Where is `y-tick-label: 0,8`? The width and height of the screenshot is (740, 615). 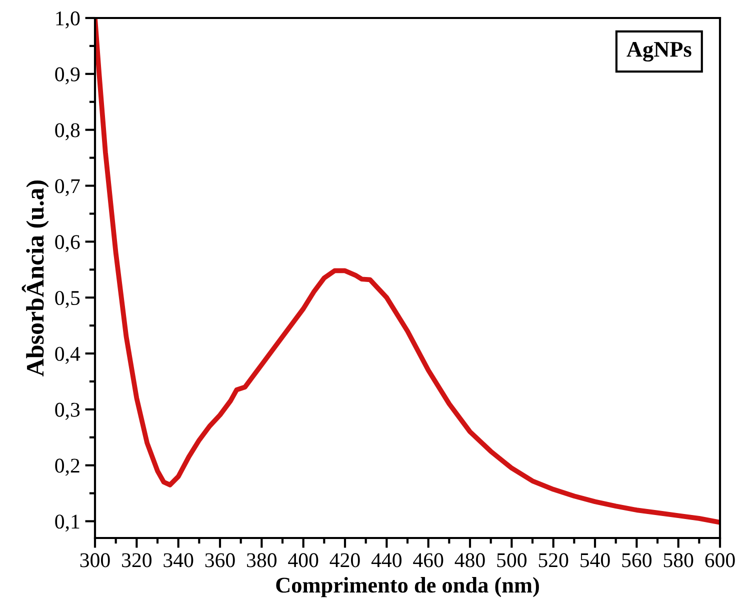 y-tick-label: 0,8 is located at coordinates (67, 131).